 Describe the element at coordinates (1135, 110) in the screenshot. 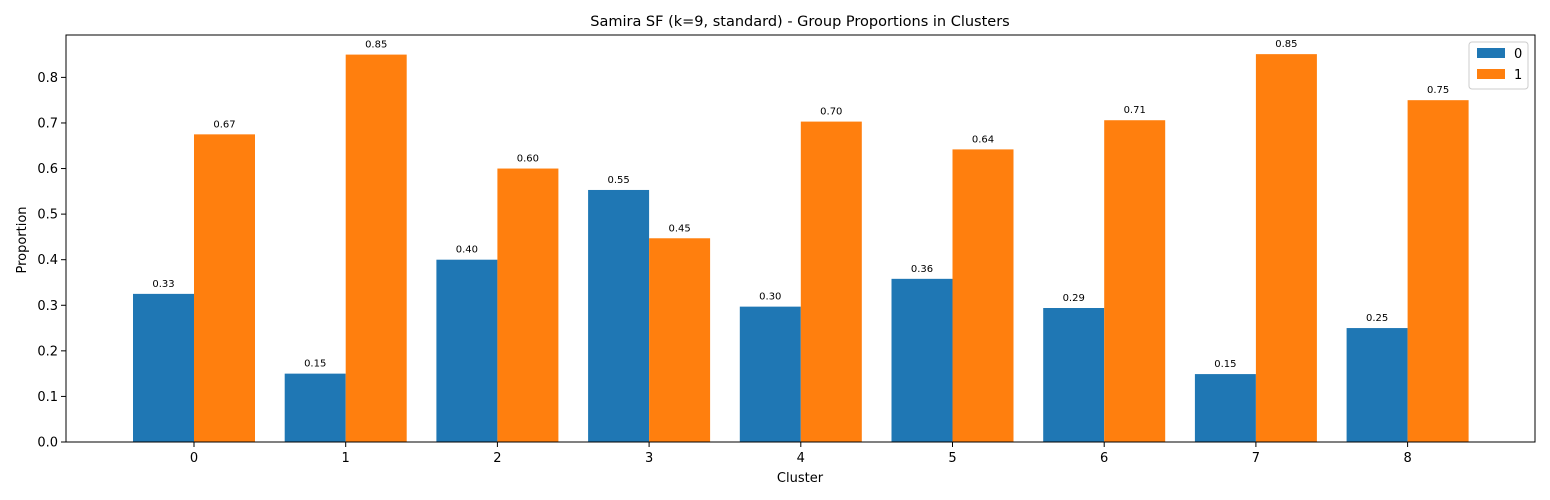

I see `data-label: 0.71` at that location.